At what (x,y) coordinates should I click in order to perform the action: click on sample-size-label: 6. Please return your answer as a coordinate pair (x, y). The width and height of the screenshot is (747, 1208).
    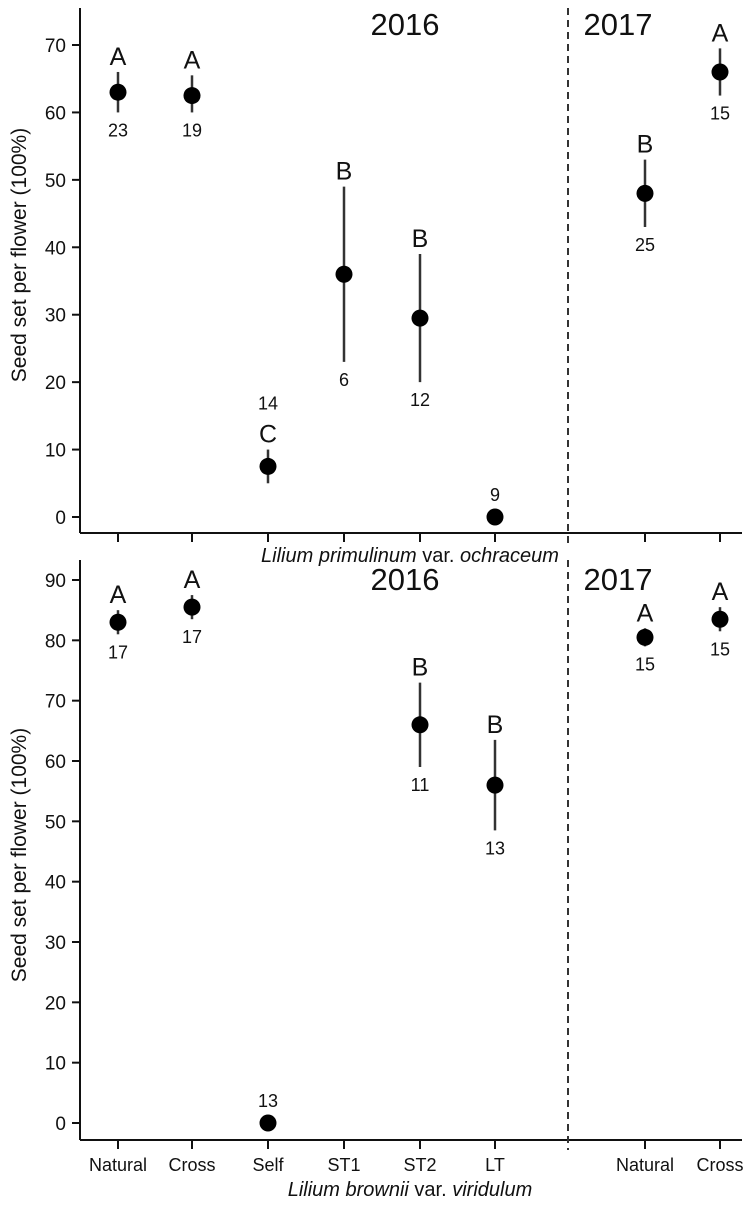
    Looking at the image, I should click on (344, 380).